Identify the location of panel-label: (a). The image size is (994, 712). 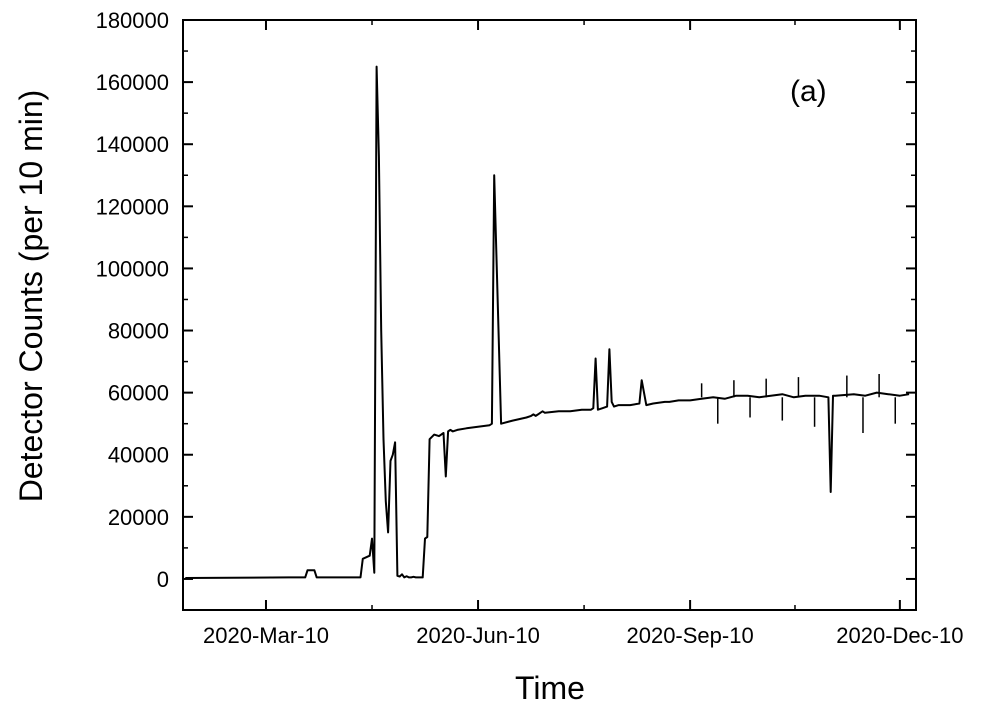
(808, 91).